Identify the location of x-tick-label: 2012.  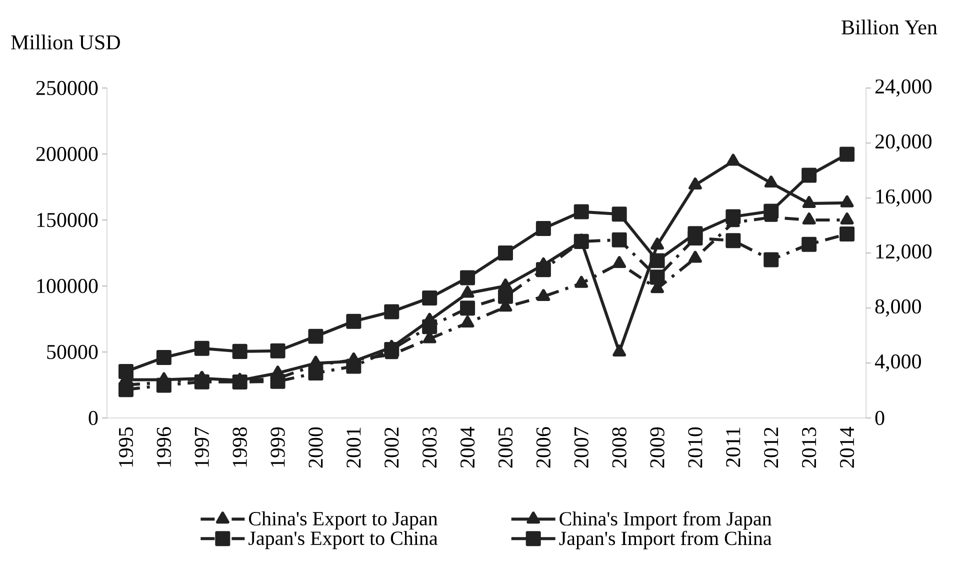
(771, 448).